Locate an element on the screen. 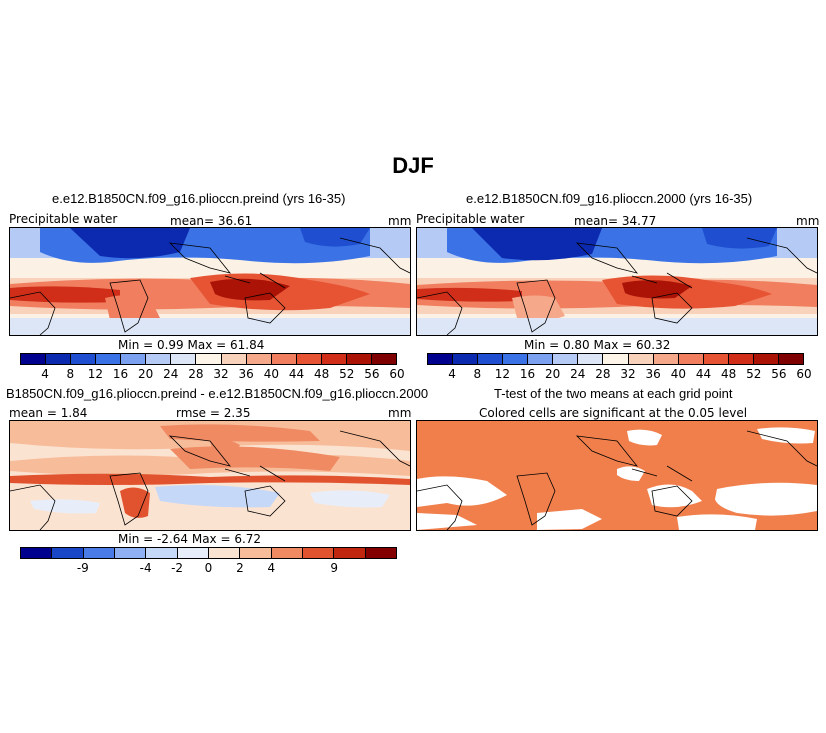  preind-colorbar-tick-label: 48 is located at coordinates (321, 374).